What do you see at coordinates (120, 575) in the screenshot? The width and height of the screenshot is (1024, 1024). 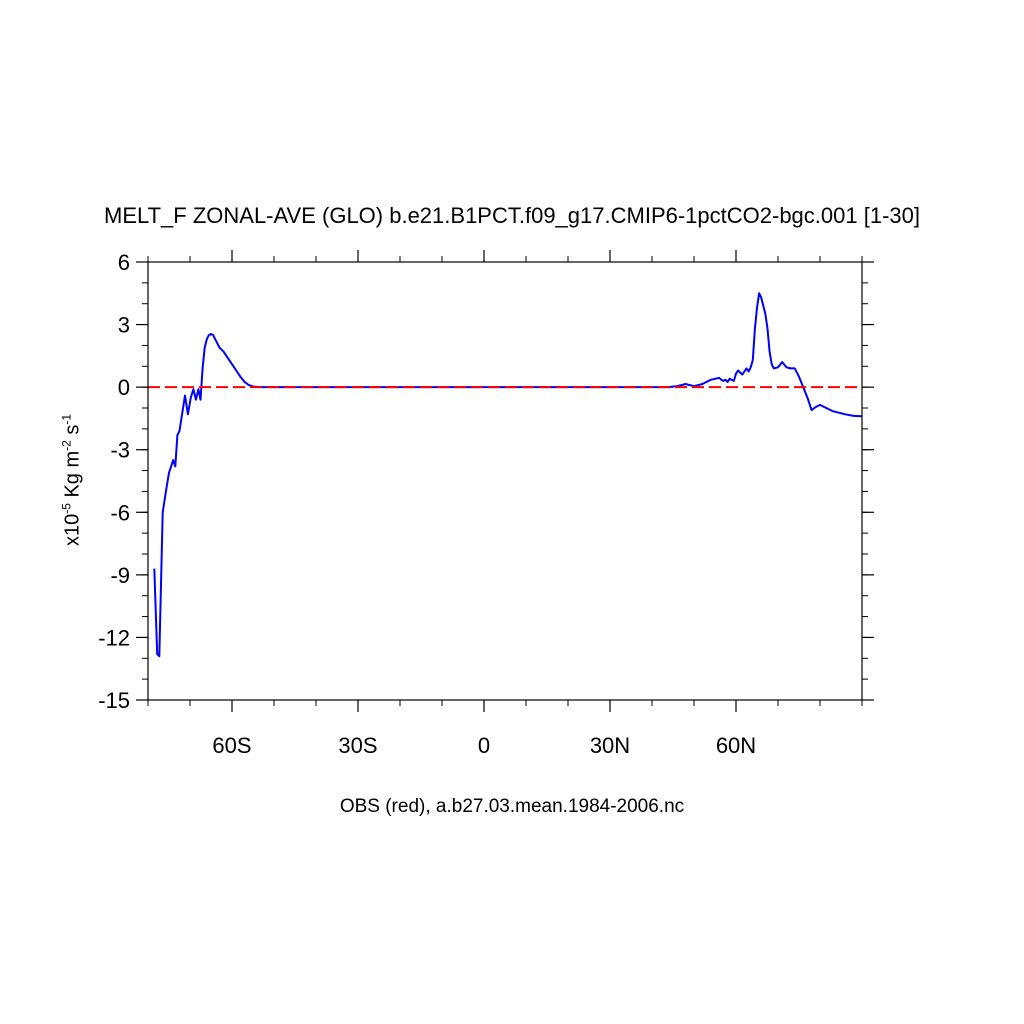 I see `y-tick-label: -9` at bounding box center [120, 575].